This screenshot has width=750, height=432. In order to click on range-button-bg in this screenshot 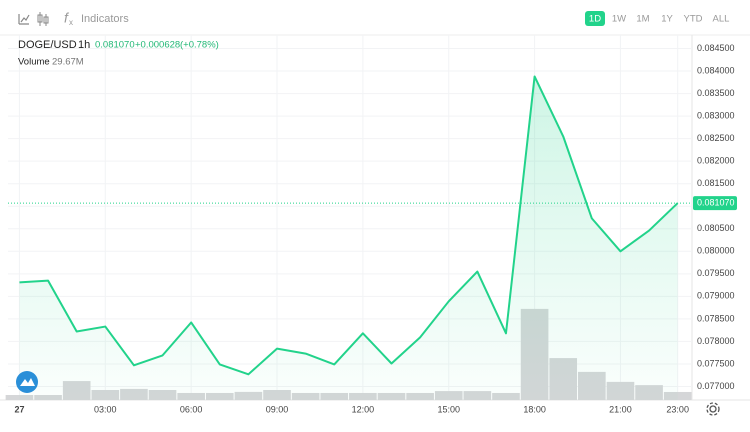, I will do `click(595, 18)`.